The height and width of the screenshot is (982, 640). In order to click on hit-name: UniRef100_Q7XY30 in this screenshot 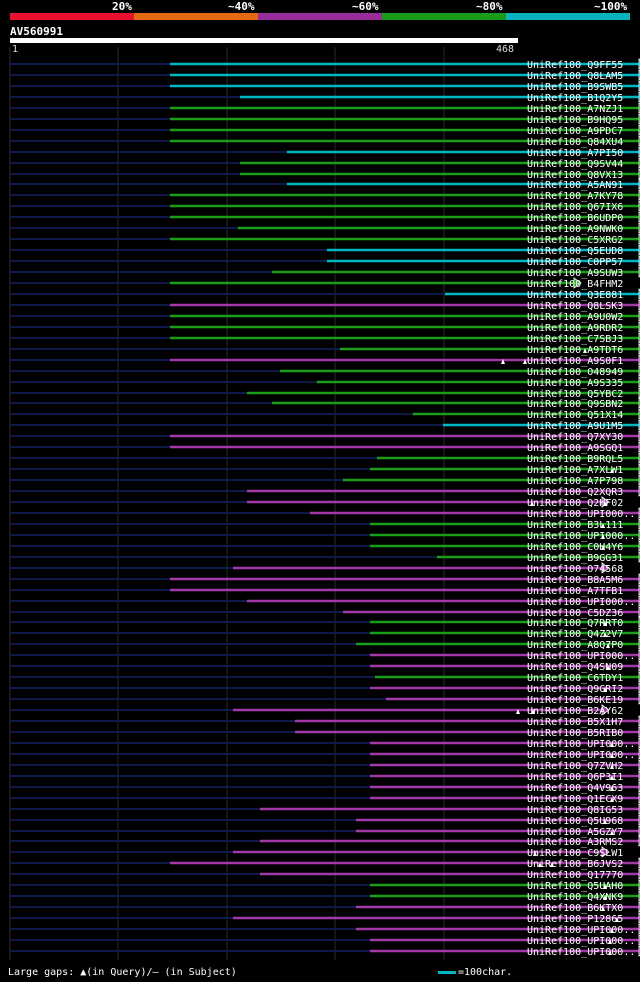, I will do `click(575, 437)`.